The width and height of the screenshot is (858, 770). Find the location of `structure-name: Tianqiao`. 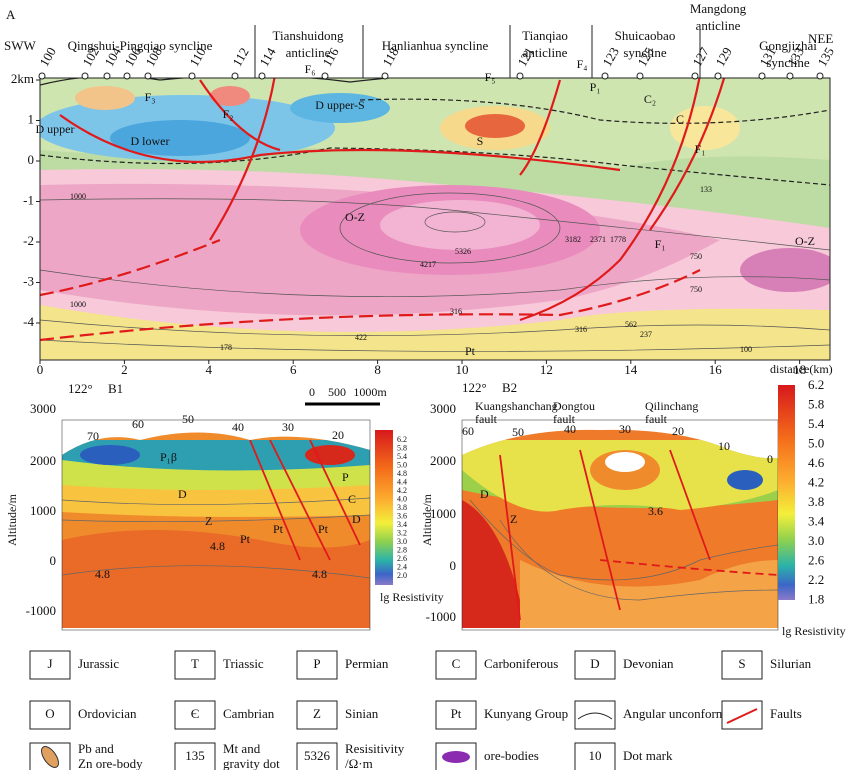

structure-name: Tianqiao is located at coordinates (545, 35).